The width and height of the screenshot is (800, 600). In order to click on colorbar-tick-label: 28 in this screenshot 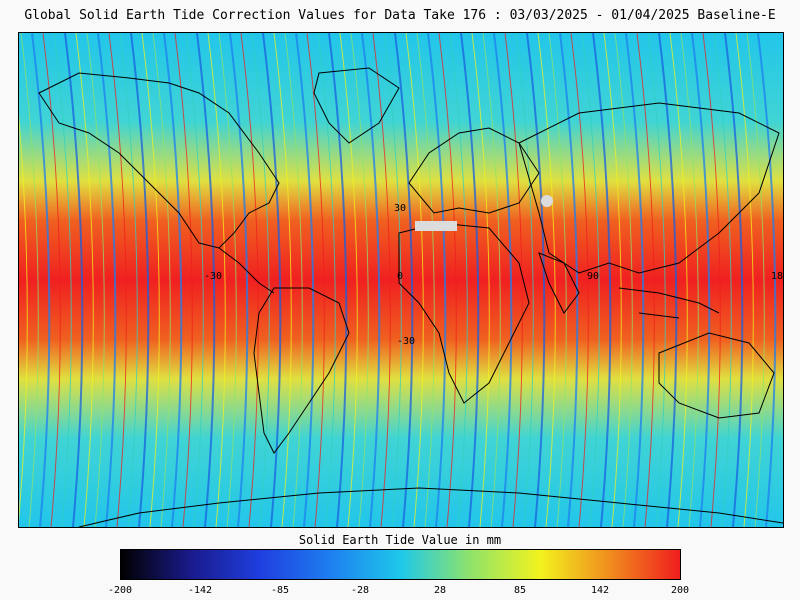, I will do `click(440, 590)`.